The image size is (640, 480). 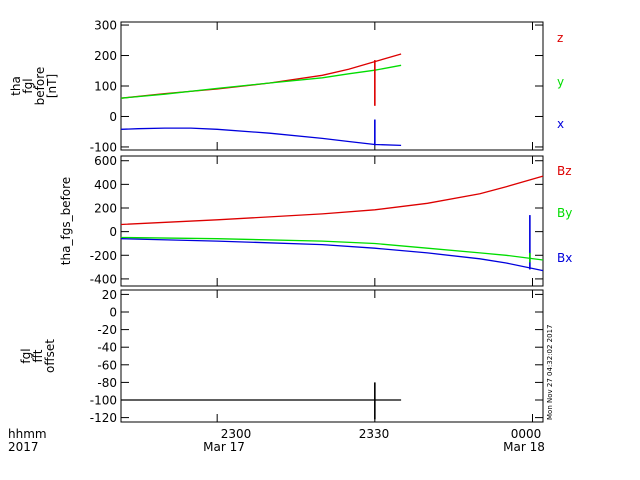 What do you see at coordinates (103, 401) in the screenshot?
I see `panel-offset-ytick-label-1: -100` at bounding box center [103, 401].